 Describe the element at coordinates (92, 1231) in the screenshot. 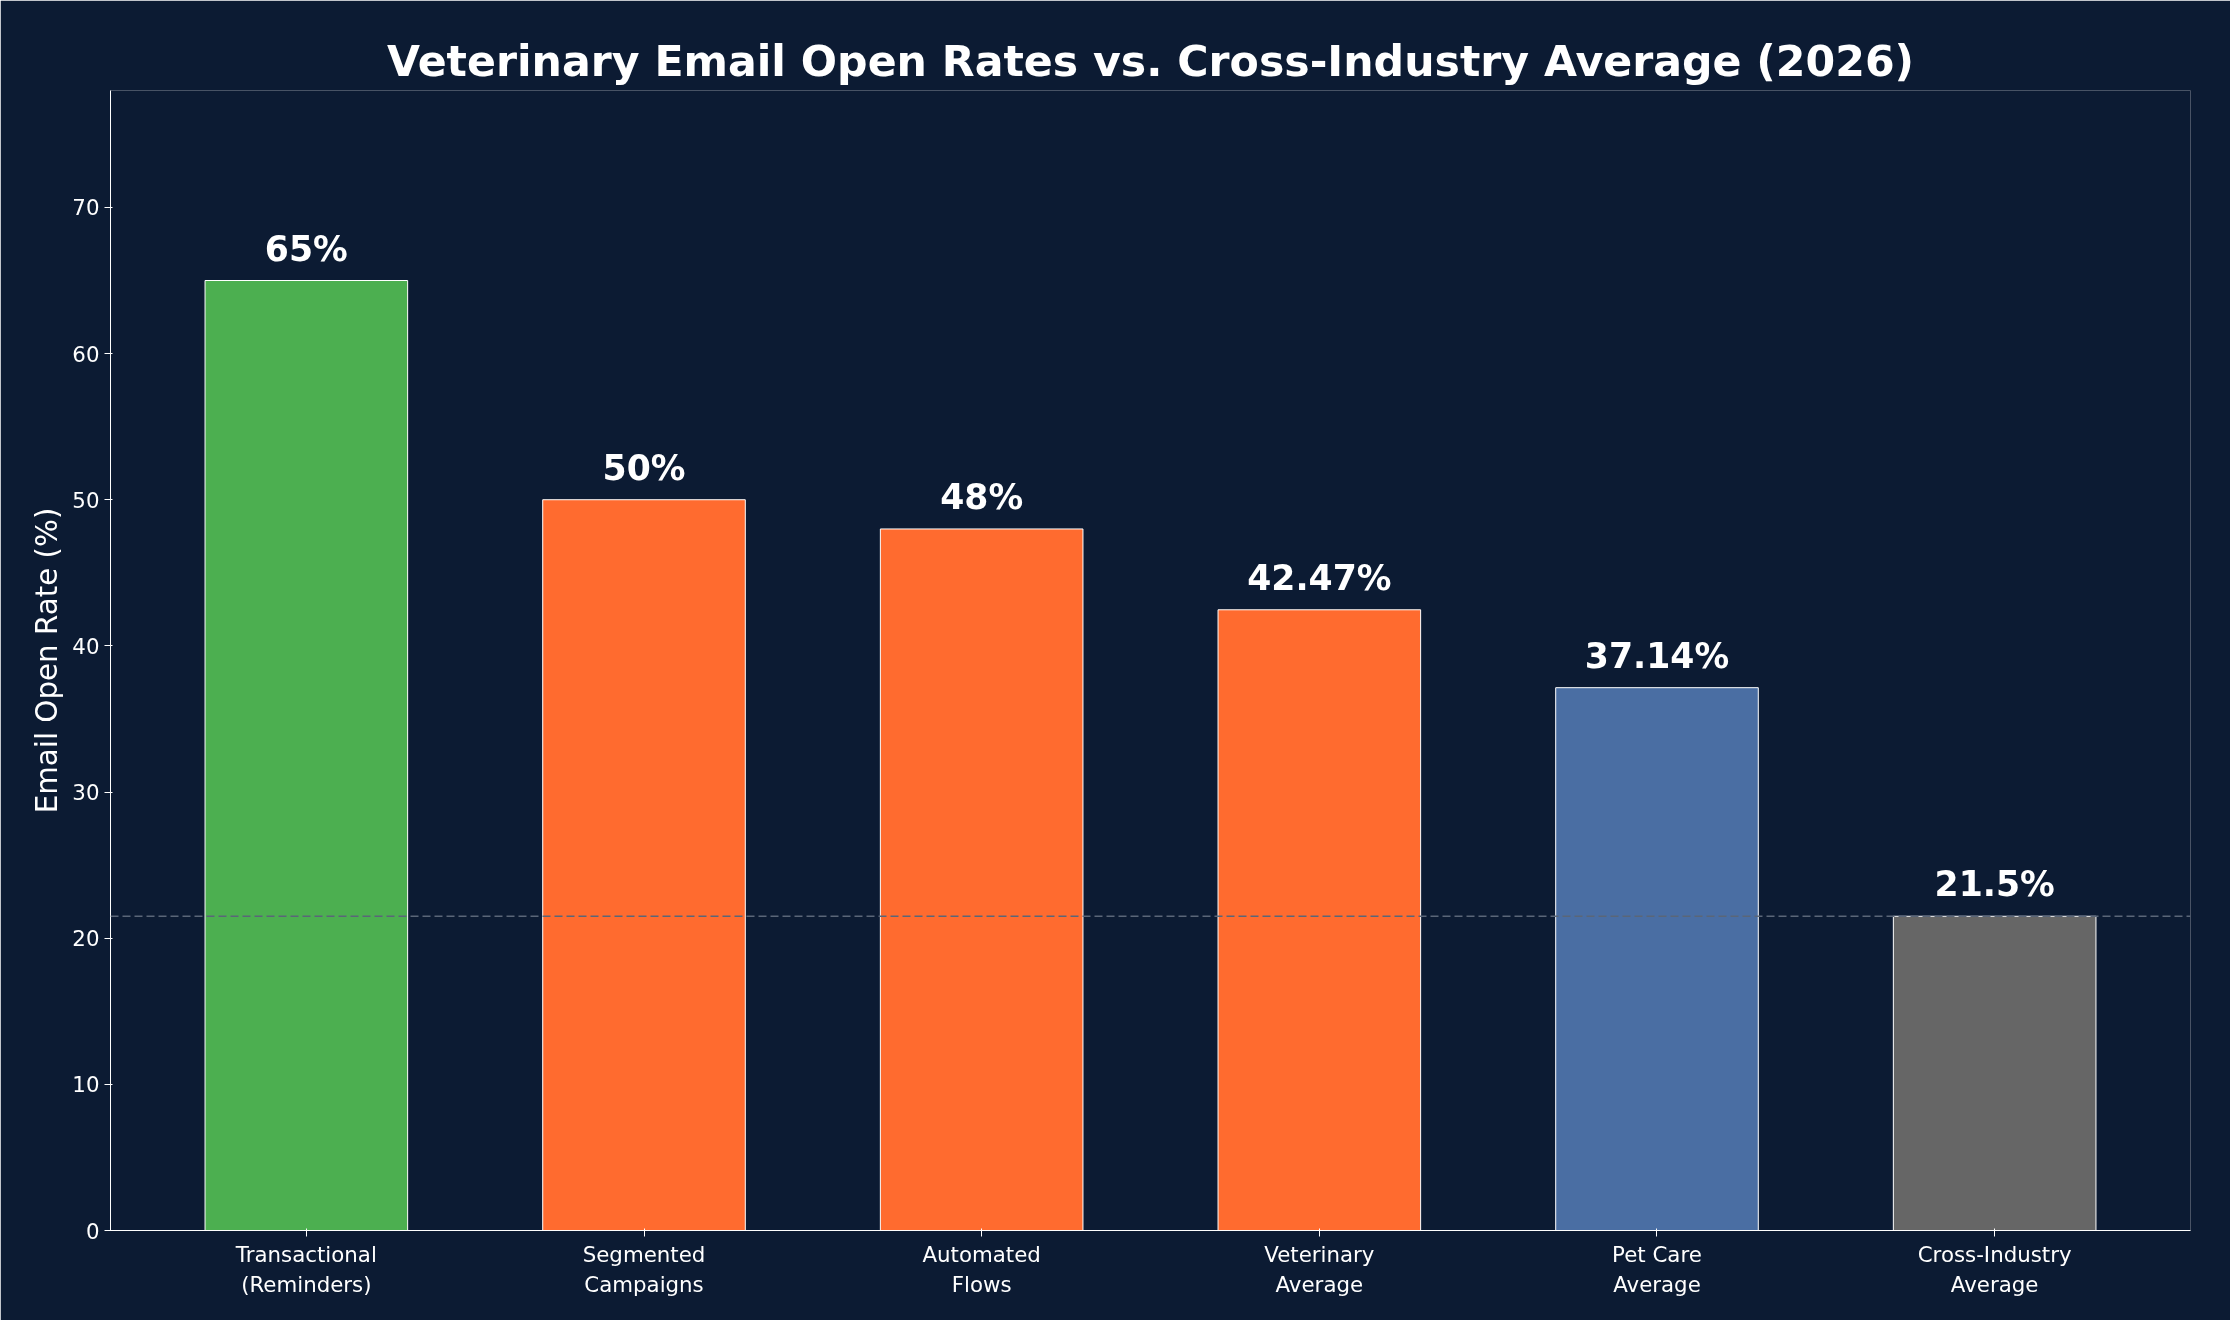

I see `y-tick-label: 0` at that location.